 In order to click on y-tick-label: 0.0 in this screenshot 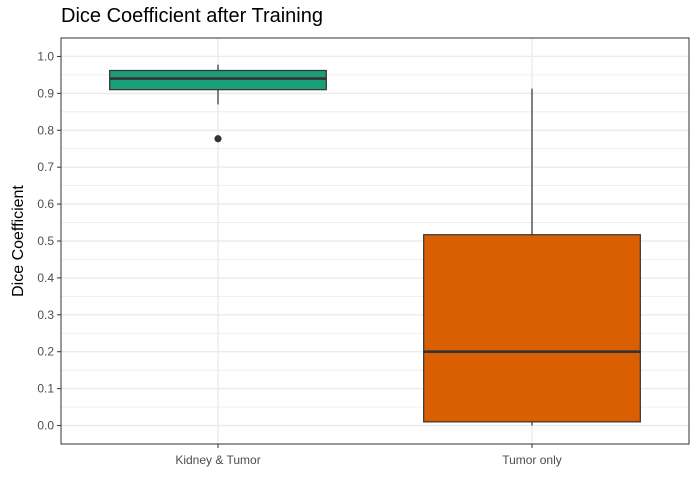, I will do `click(45, 426)`.